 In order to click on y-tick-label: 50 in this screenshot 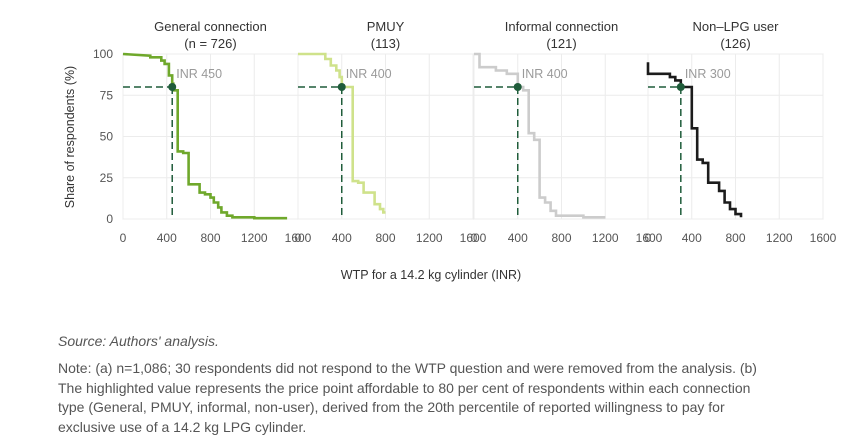, I will do `click(107, 137)`.